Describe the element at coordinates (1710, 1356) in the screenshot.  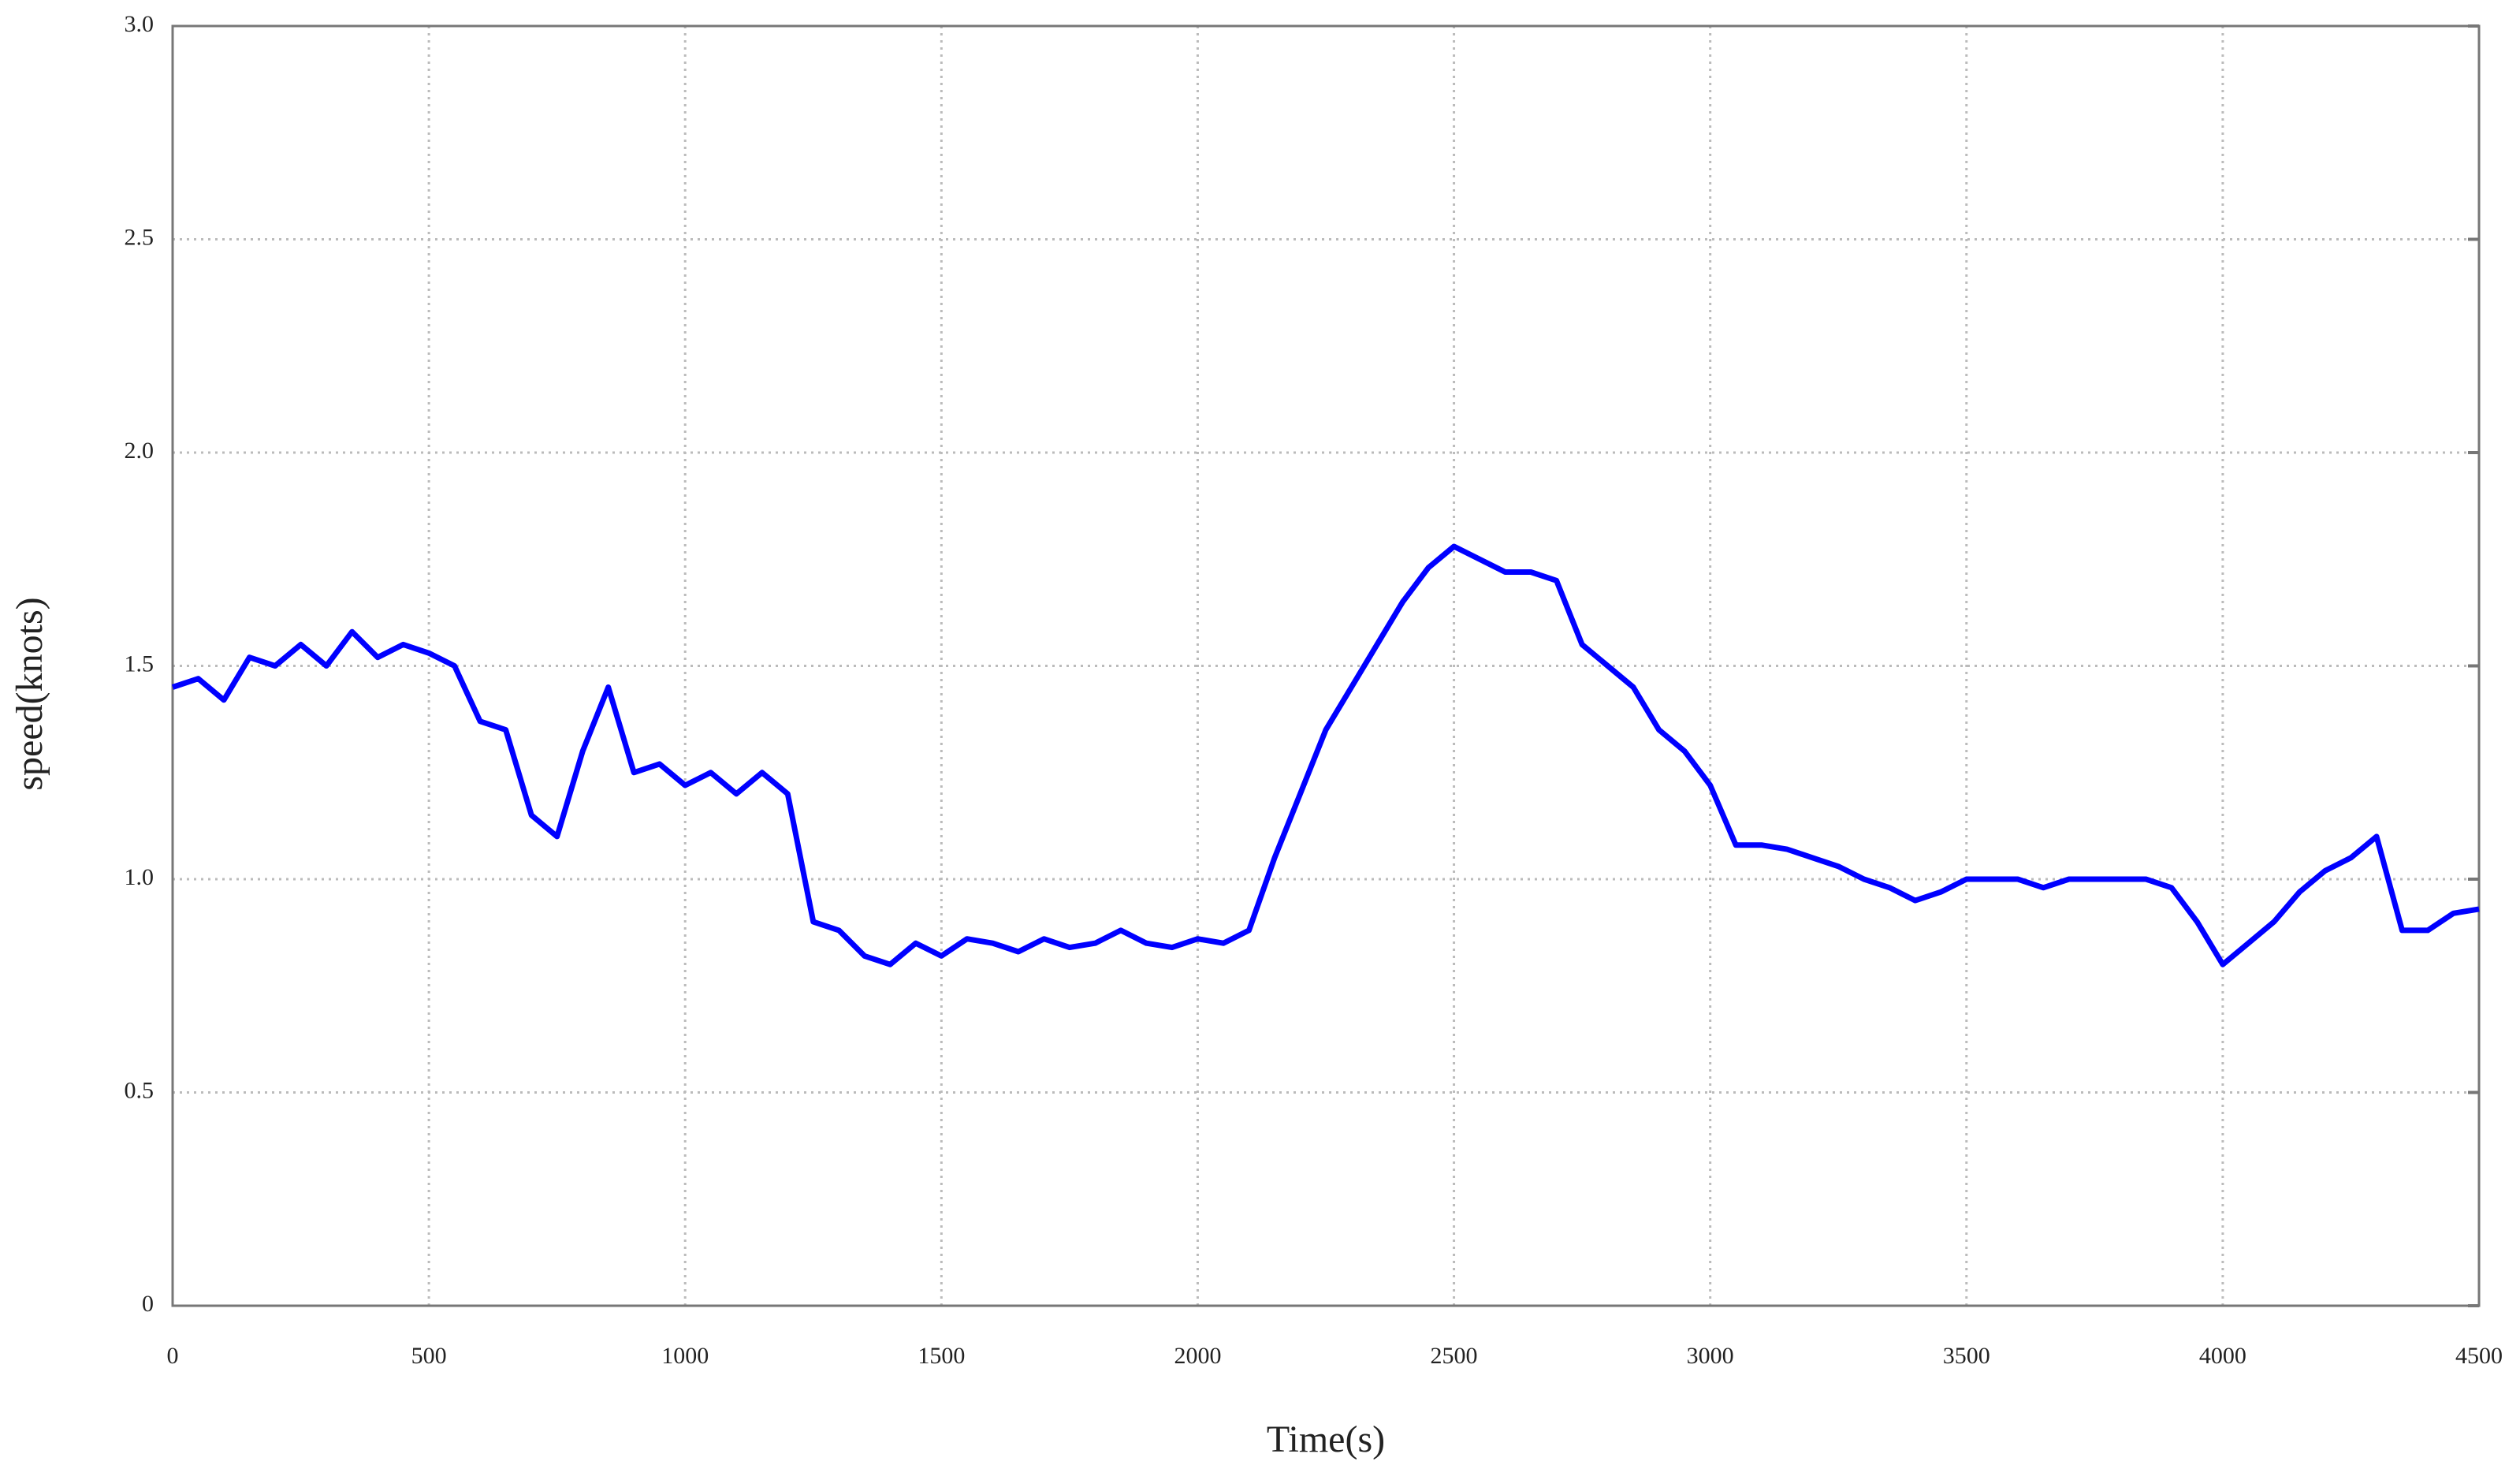
I see `x-tick-label: 3000` at that location.